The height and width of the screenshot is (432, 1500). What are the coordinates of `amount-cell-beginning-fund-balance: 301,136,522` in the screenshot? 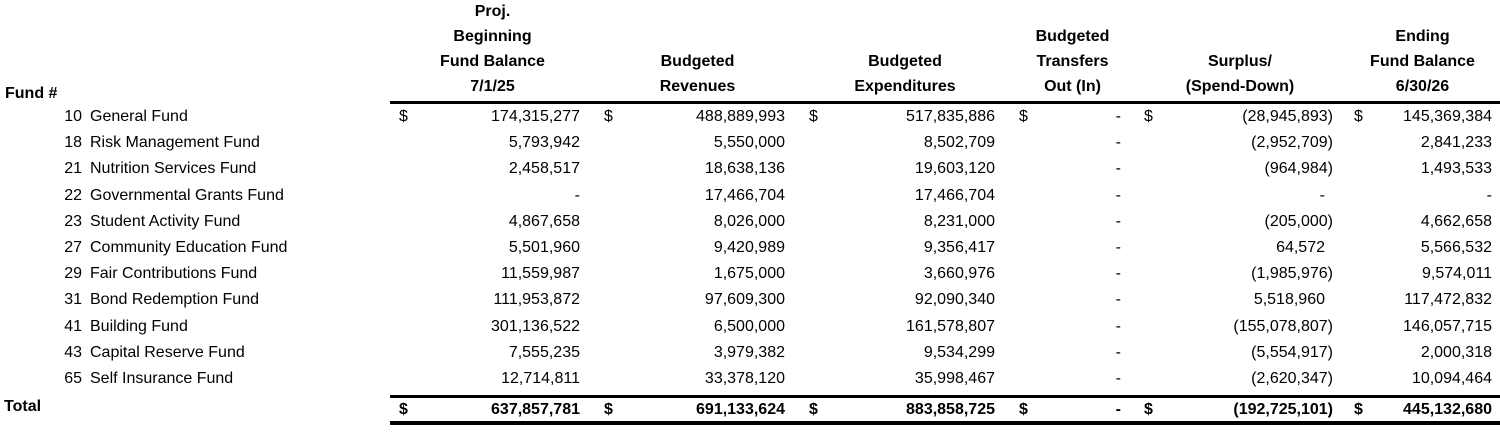 It's located at (492, 327).